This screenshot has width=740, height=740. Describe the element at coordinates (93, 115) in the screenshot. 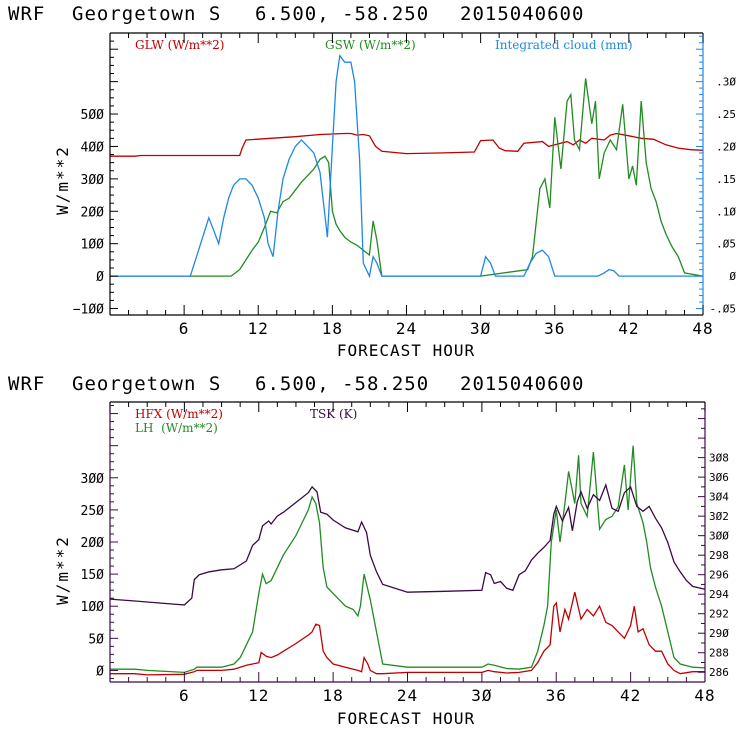

I see `y-tick-label: 5ØØ` at that location.